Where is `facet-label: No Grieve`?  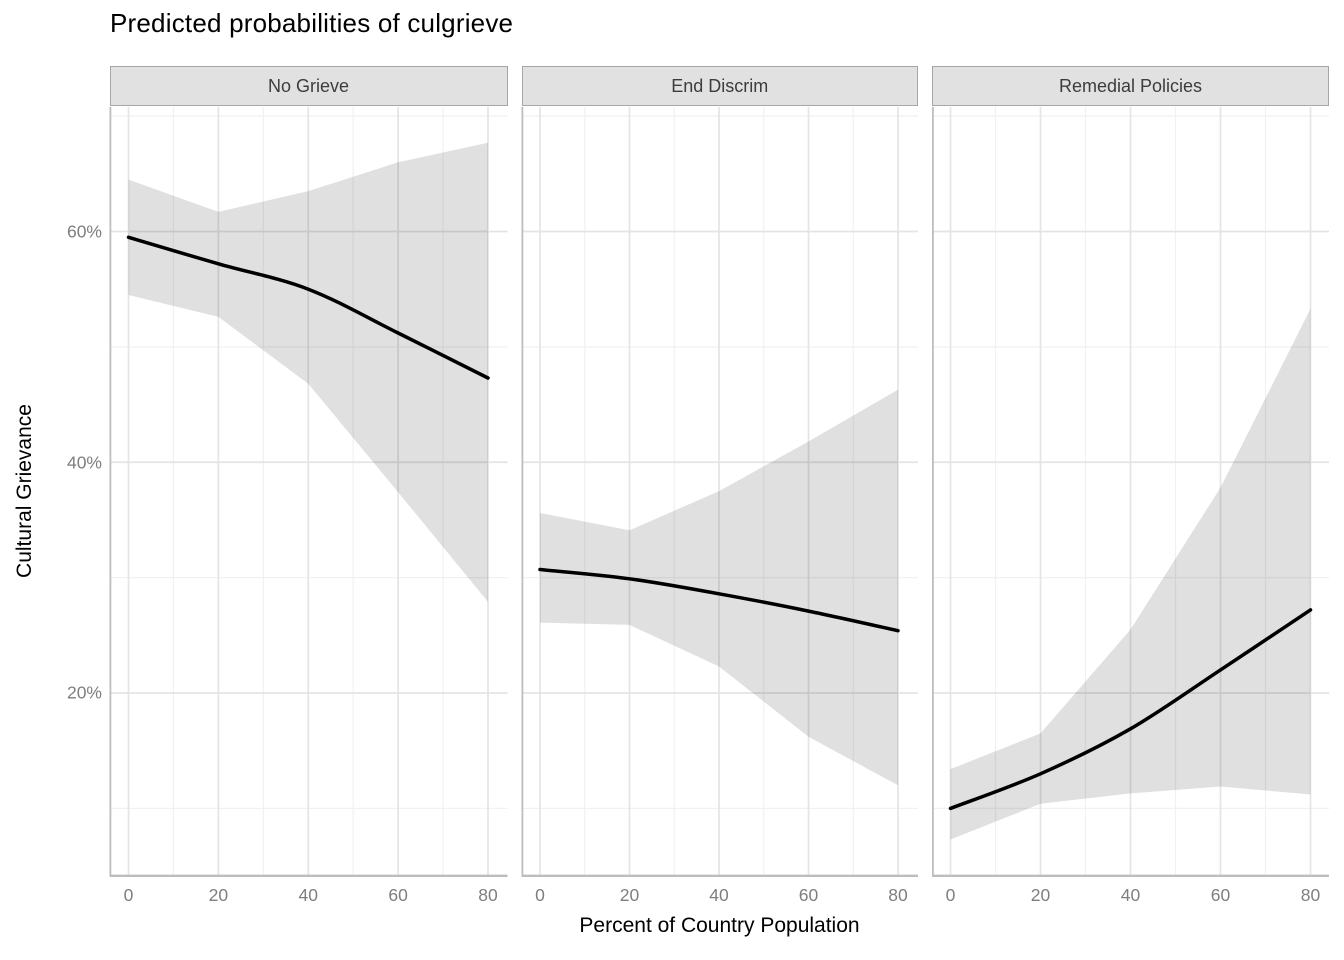
facet-label: No Grieve is located at coordinates (308, 85).